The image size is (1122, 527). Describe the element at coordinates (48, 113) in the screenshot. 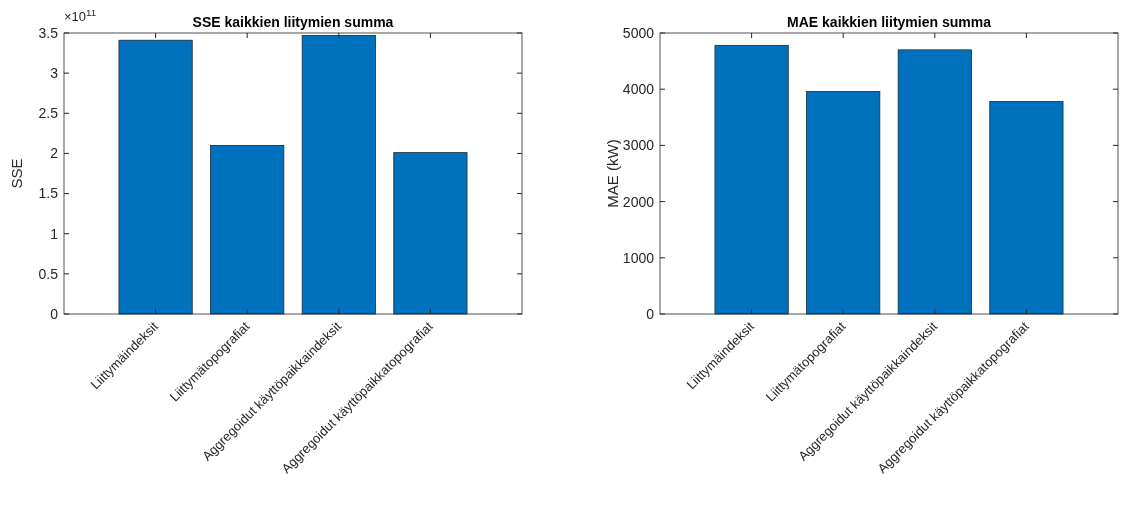

I see `y-tick-label: 2.5` at that location.